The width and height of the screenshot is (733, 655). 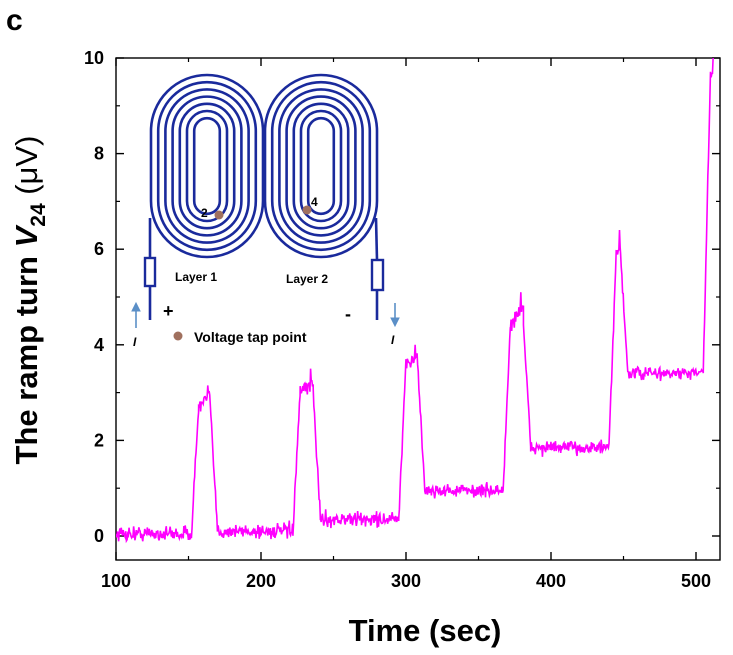 I want to click on y-axis-label-sub: 24, so click(x=38, y=215).